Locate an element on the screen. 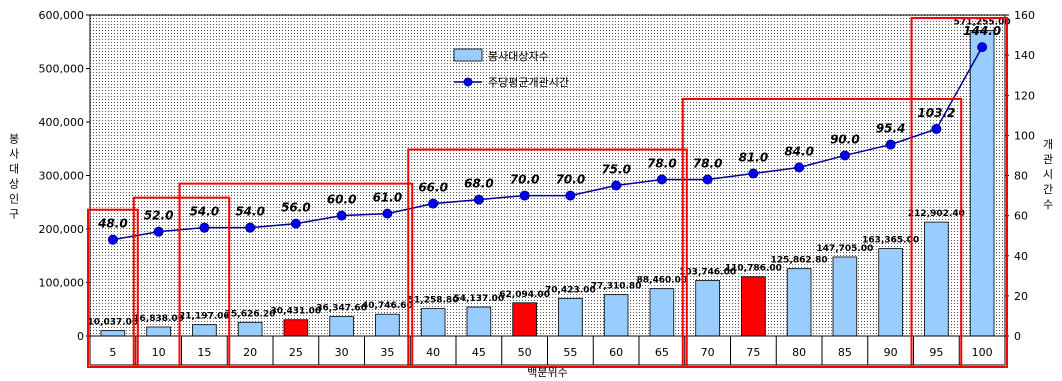 The image size is (1062, 381). y-tick-label: 100,000 is located at coordinates (62, 283).